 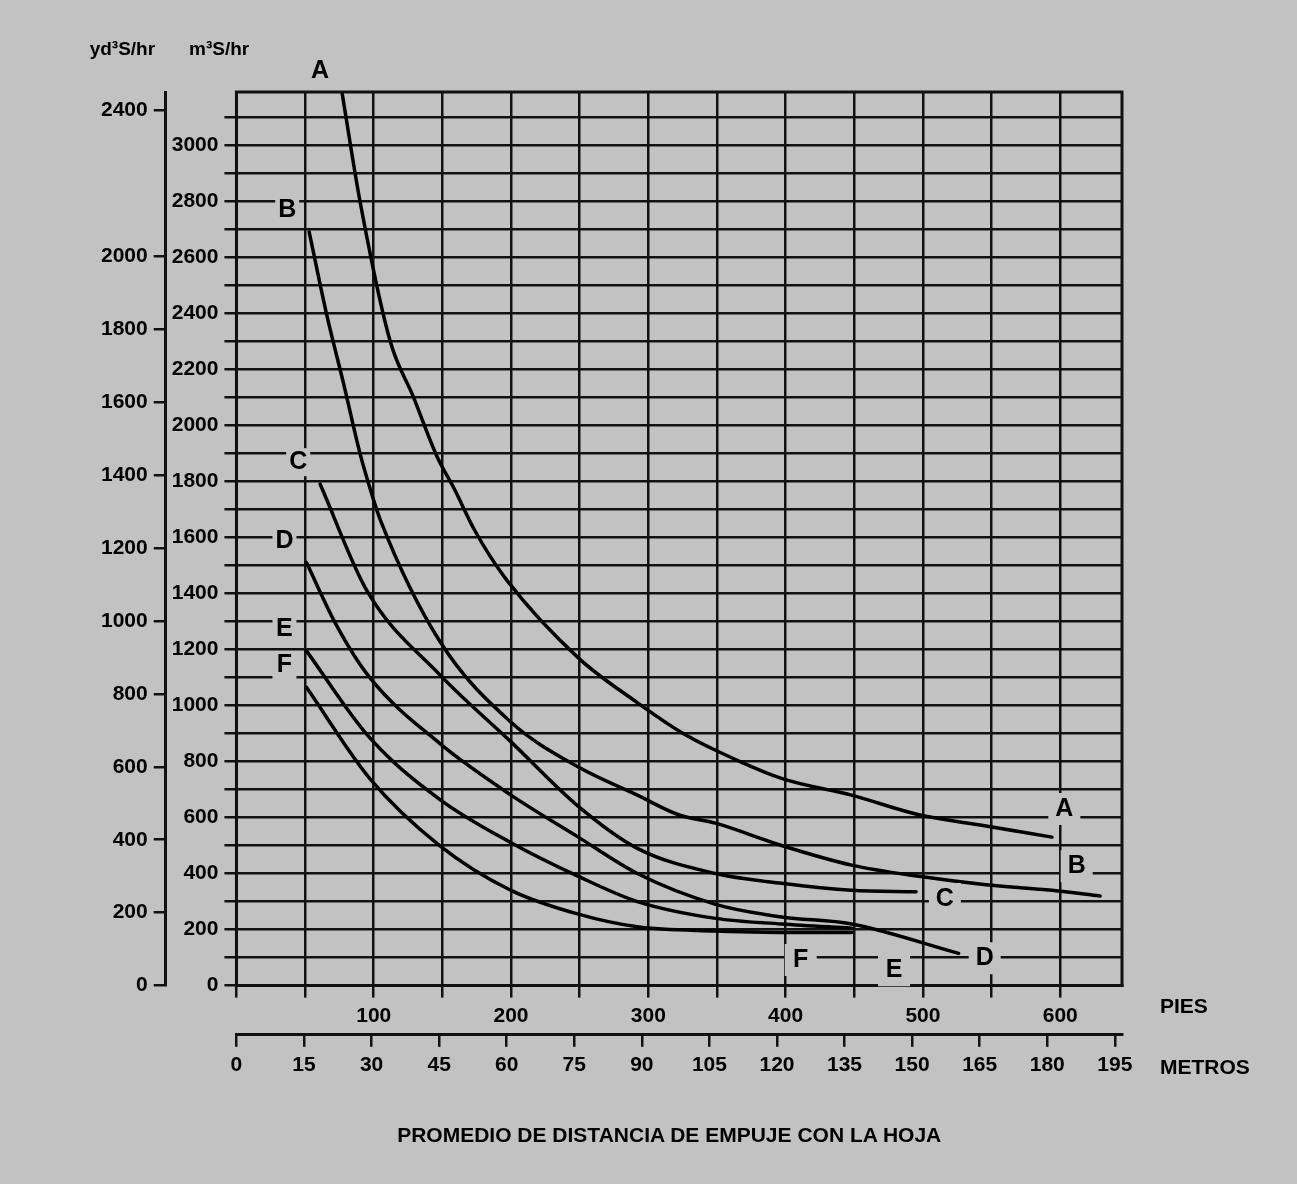 What do you see at coordinates (320, 69) in the screenshot?
I see `series-label: A` at bounding box center [320, 69].